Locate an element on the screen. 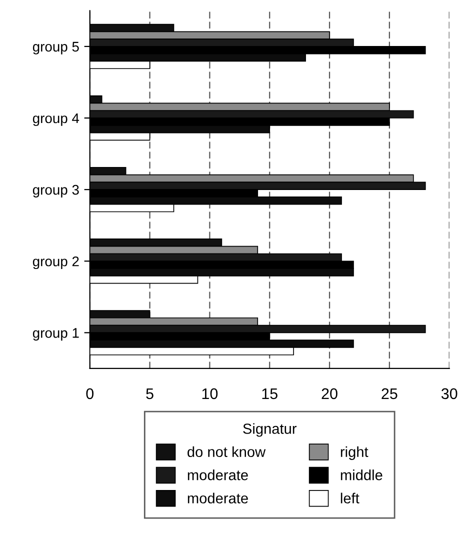 The image size is (473, 534). x-tick-label: 0 is located at coordinates (90, 394).